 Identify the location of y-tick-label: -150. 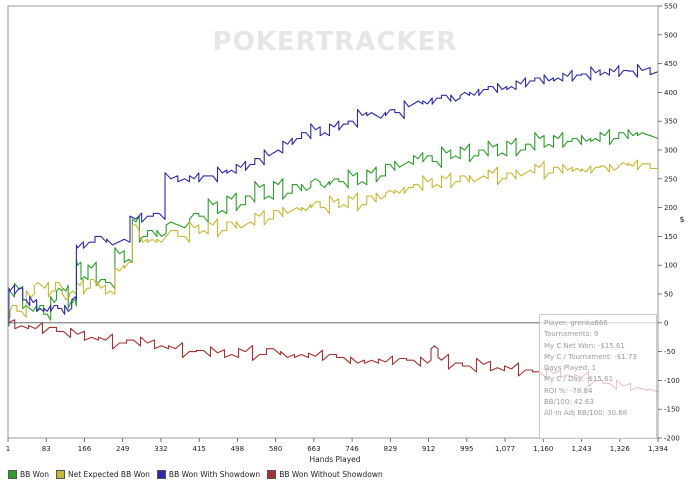
(672, 410).